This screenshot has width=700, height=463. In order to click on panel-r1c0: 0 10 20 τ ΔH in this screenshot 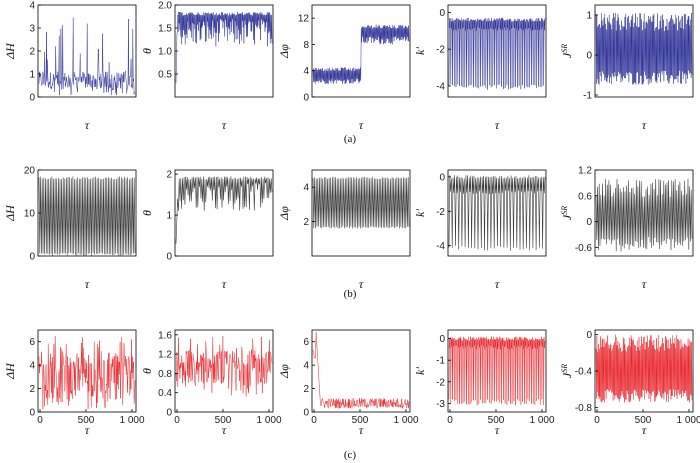, I will do `click(70, 228)`.